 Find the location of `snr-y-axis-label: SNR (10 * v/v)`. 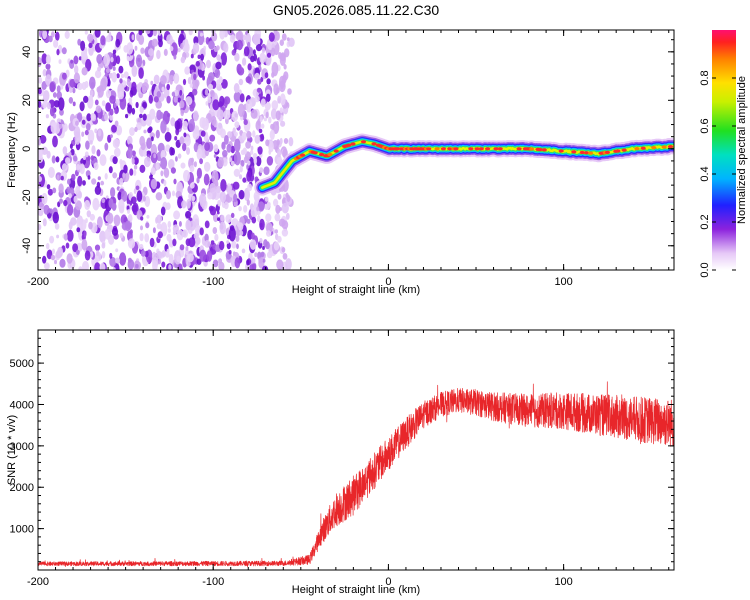

snr-y-axis-label: SNR (10 * v/v) is located at coordinates (12, 450).